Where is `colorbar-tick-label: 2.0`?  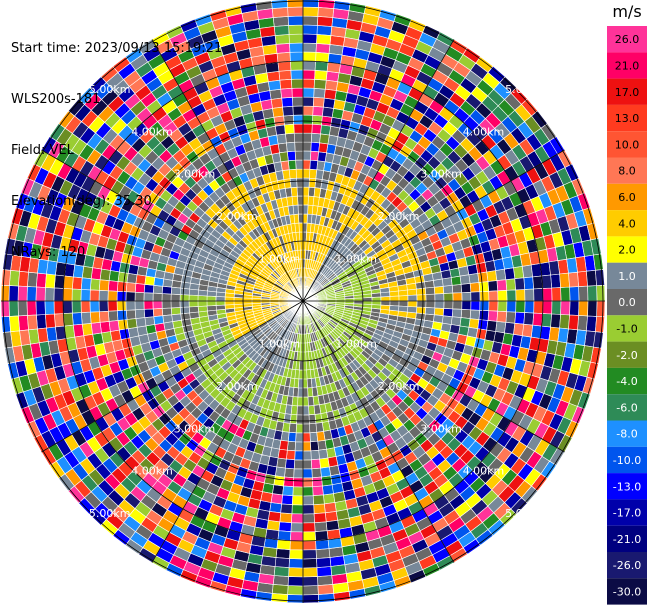
colorbar-tick-label: 2.0 is located at coordinates (627, 250).